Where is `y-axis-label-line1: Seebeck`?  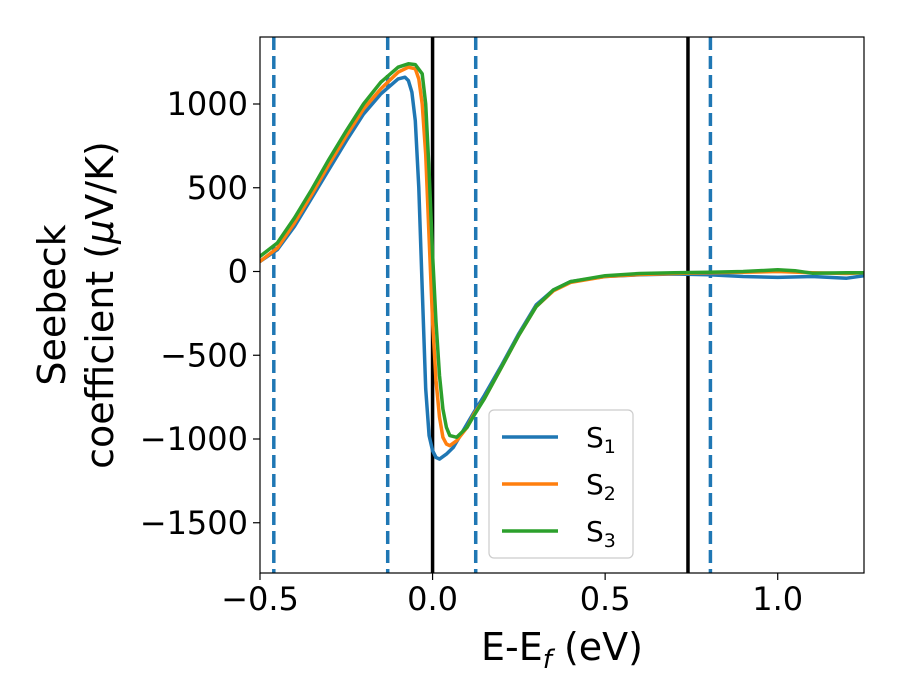 y-axis-label-line1: Seebeck is located at coordinates (52, 304).